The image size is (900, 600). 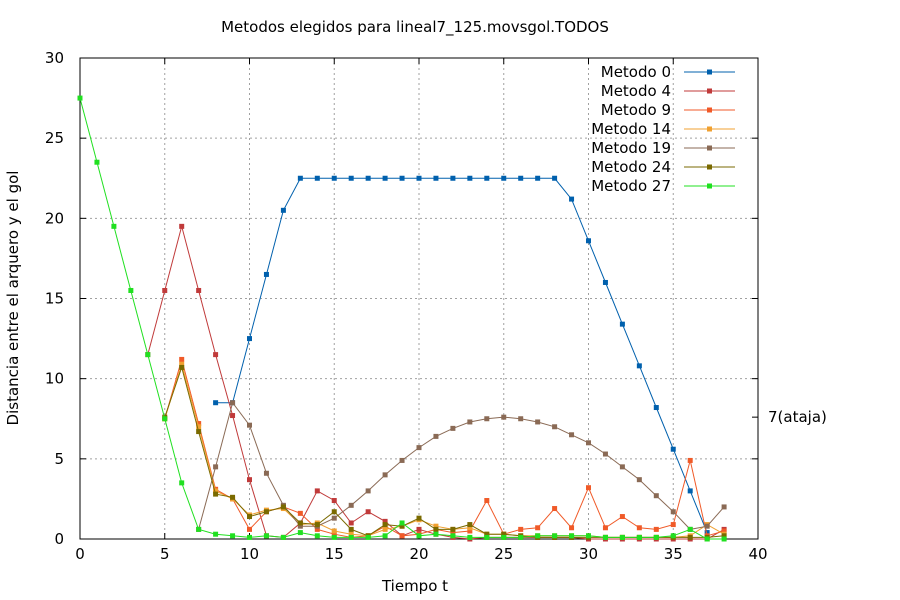 What do you see at coordinates (59, 459) in the screenshot?
I see `y-tick-label: 5` at bounding box center [59, 459].